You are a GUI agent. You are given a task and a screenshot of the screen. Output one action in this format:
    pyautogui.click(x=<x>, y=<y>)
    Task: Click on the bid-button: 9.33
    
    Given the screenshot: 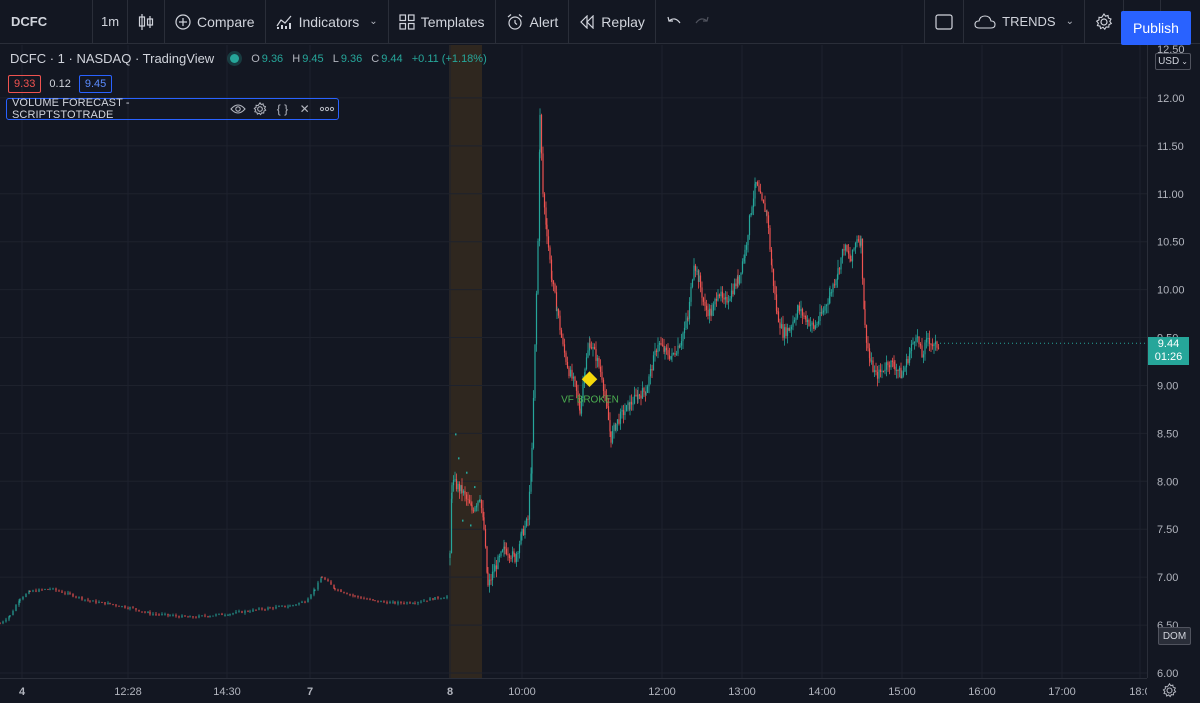 What is the action you would take?
    pyautogui.click(x=25, y=84)
    